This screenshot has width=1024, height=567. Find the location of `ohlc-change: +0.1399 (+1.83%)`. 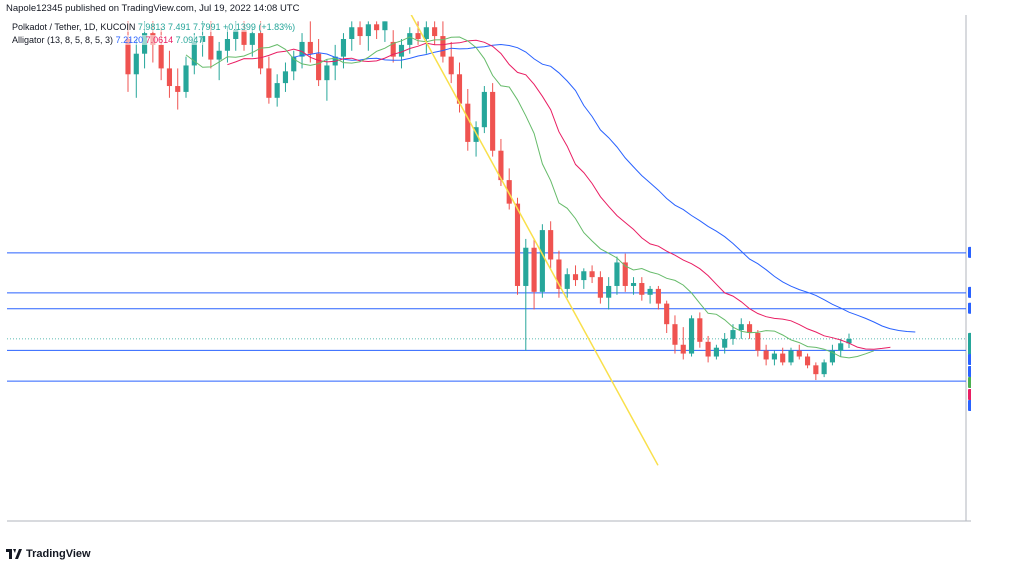

ohlc-change: +0.1399 (+1.83%) is located at coordinates (259, 27).